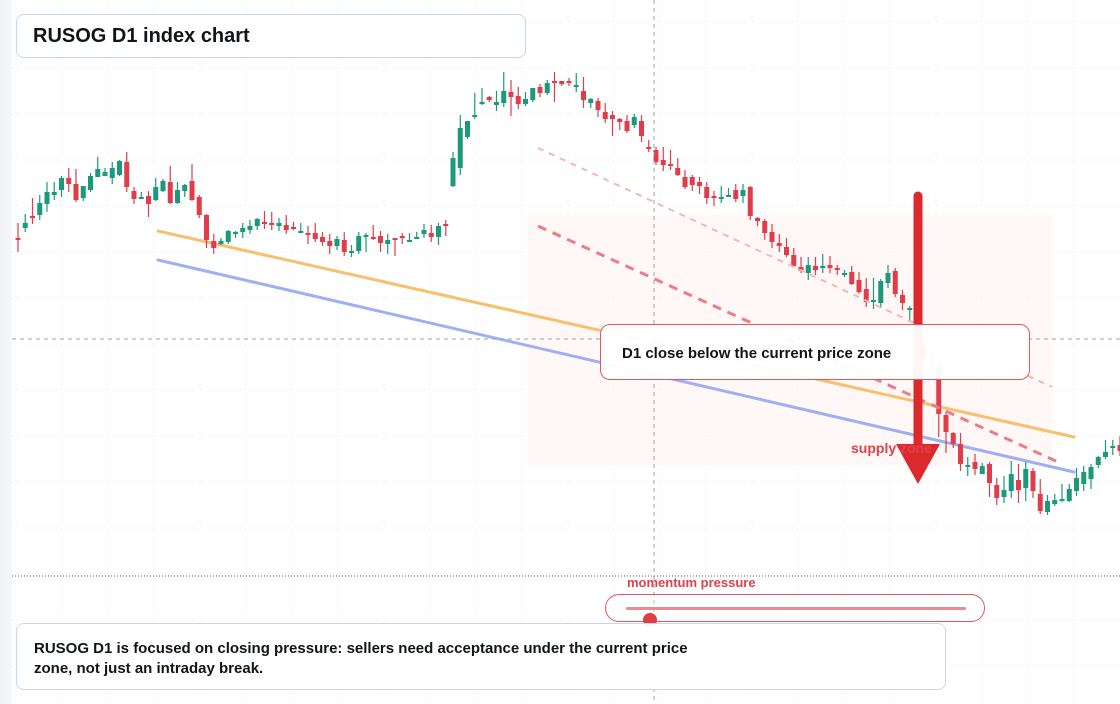 Image resolution: width=1120 pixels, height=704 pixels. I want to click on momentum-pressure-slider, so click(795, 610).